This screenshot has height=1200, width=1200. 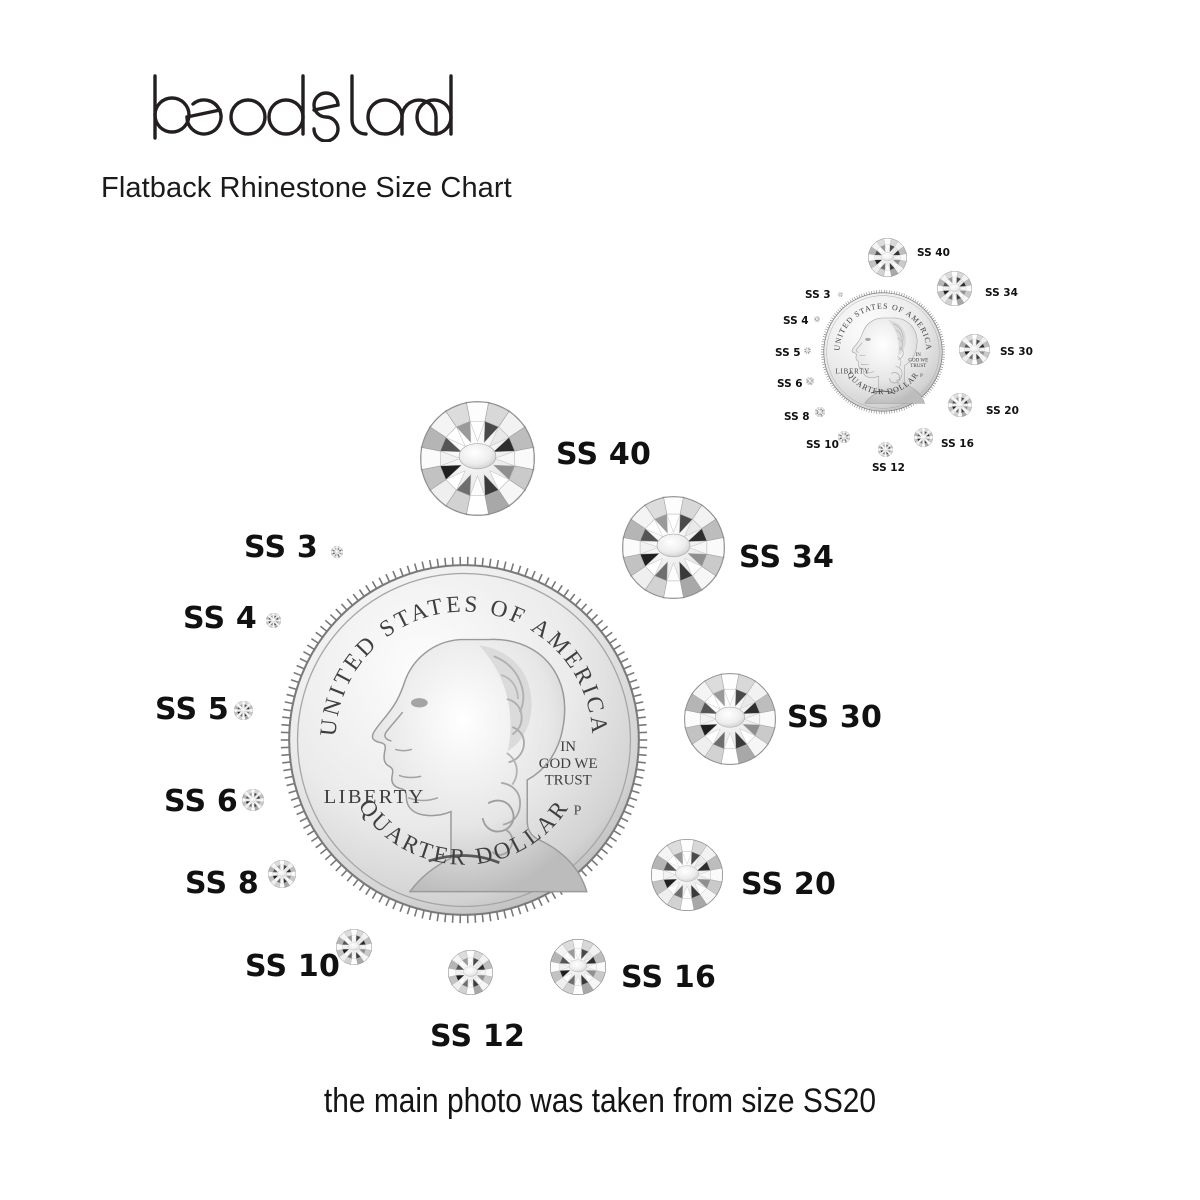 I want to click on beadsland-logo, so click(x=303, y=107).